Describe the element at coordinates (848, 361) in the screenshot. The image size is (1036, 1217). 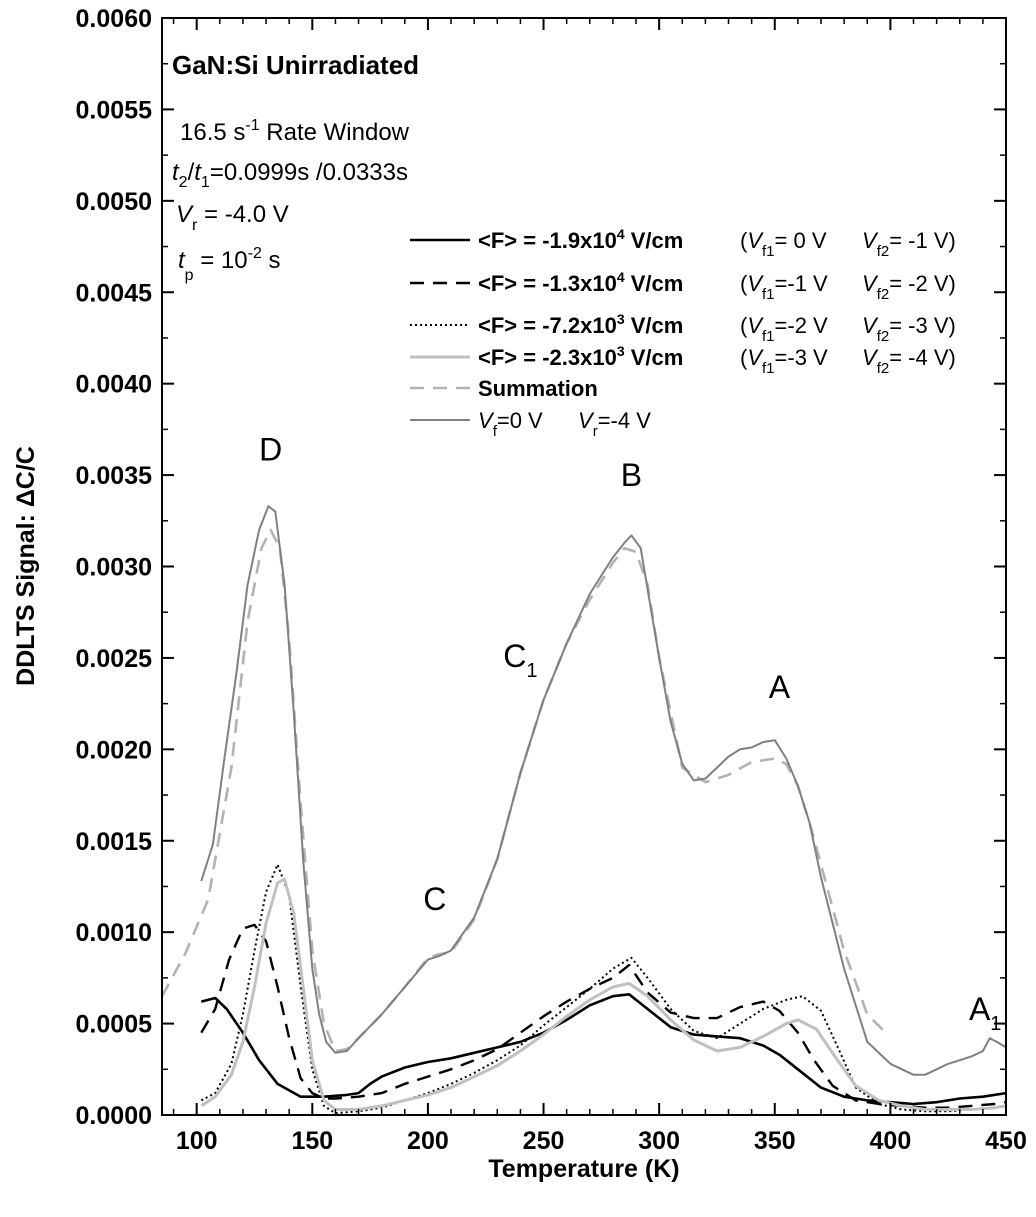
I see `legend-bias-4: (Vf1=-3 V Vf2= -4 V)` at that location.